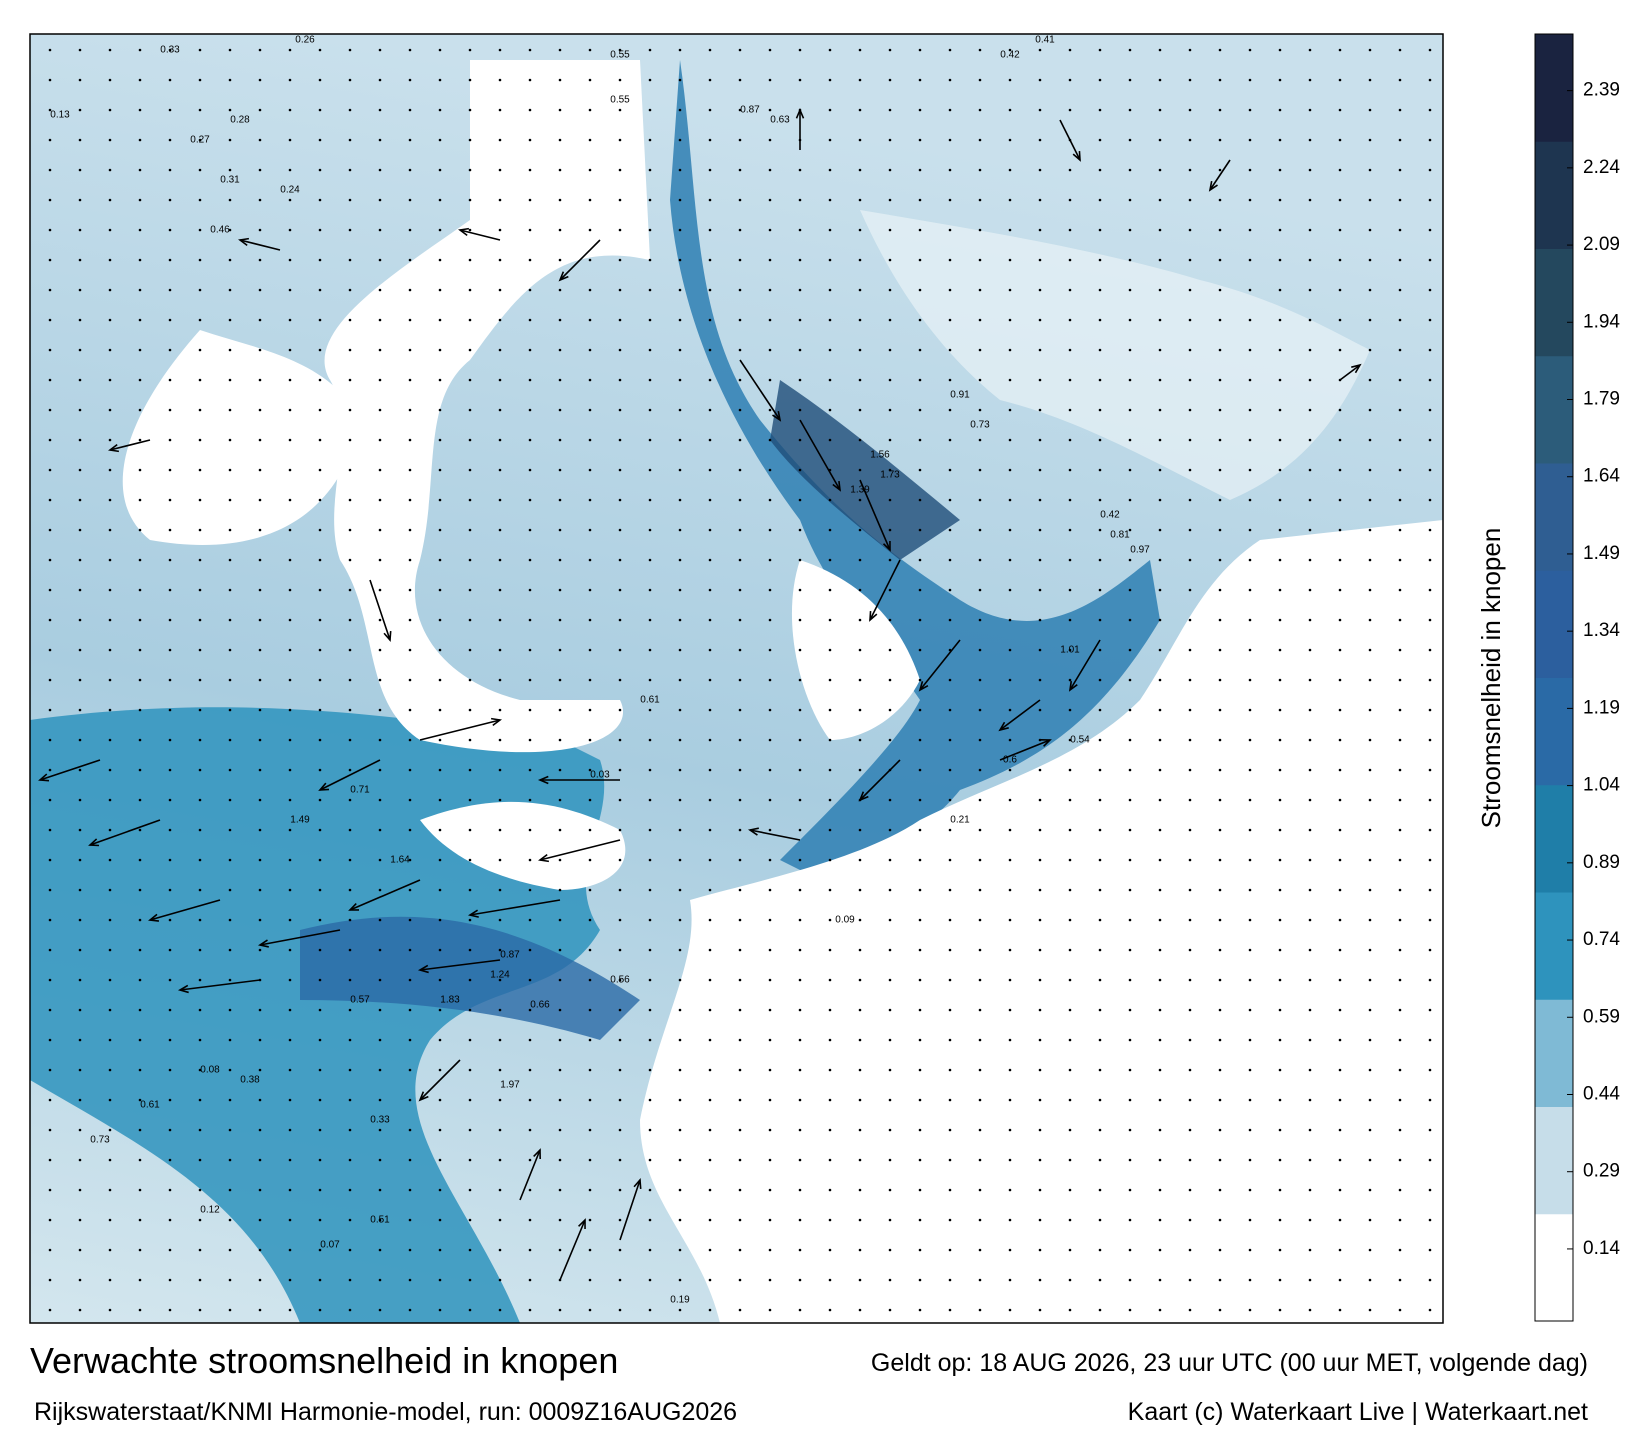  I want to click on speed-label: 0.91, so click(960, 395).